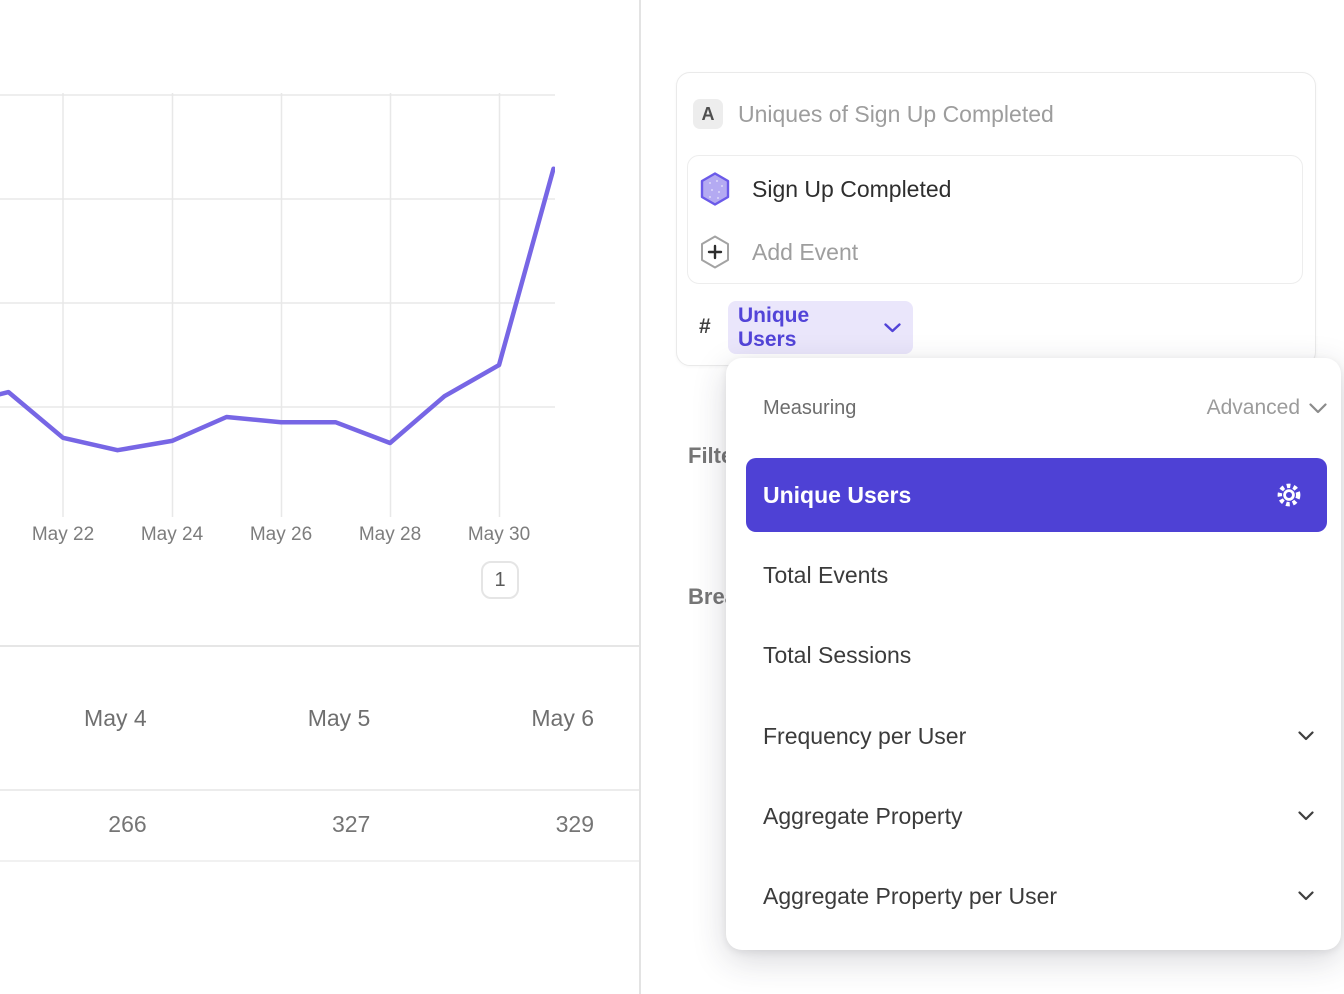 Image resolution: width=1344 pixels, height=994 pixels. What do you see at coordinates (500, 580) in the screenshot?
I see `pagination-page-1-button: 1` at bounding box center [500, 580].